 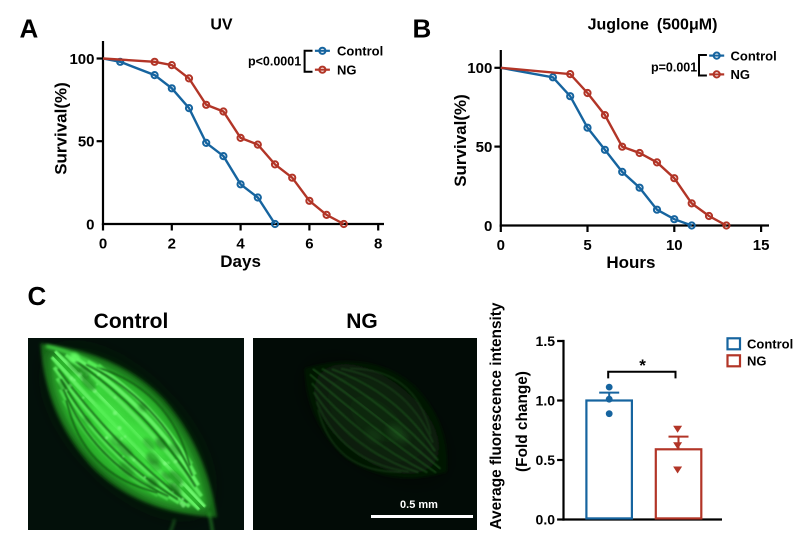 I want to click on svg-text: UV, so click(x=221, y=25).